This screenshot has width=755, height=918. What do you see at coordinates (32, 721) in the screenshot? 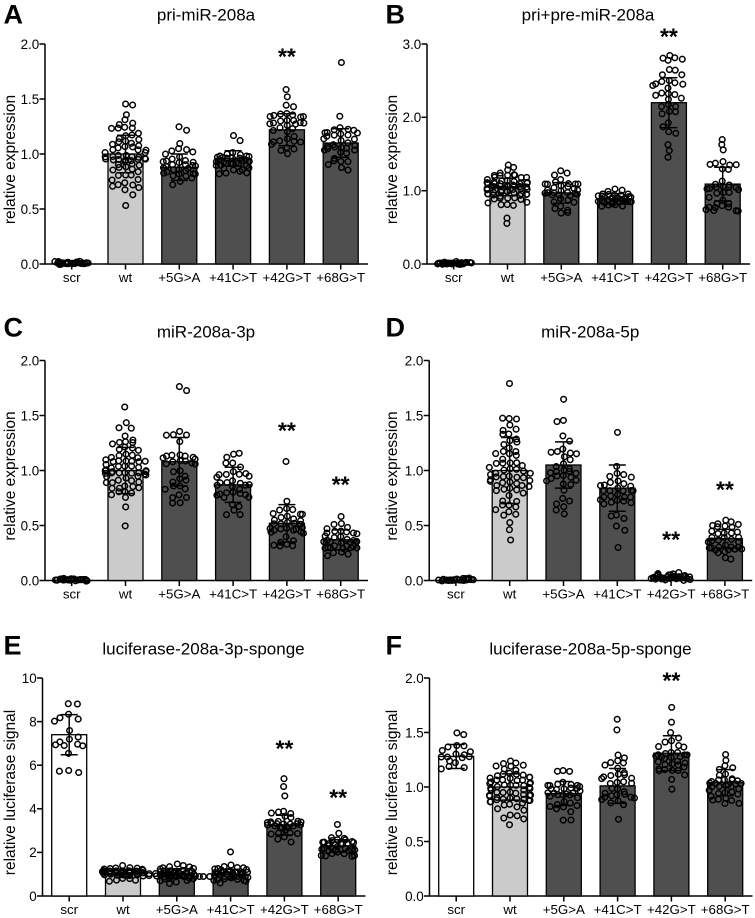
I see `svg-text: 8` at bounding box center [32, 721].